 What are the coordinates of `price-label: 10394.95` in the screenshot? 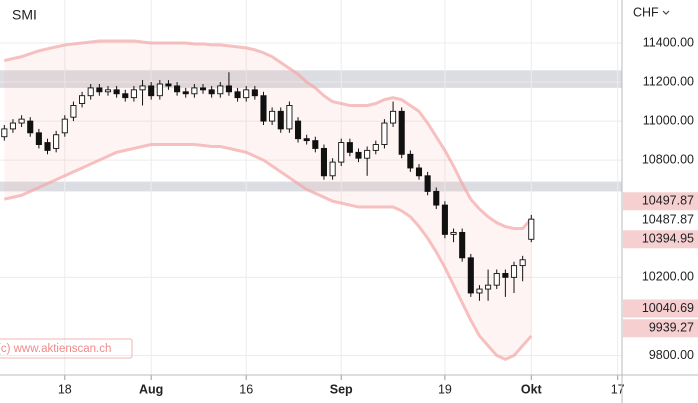 It's located at (668, 239).